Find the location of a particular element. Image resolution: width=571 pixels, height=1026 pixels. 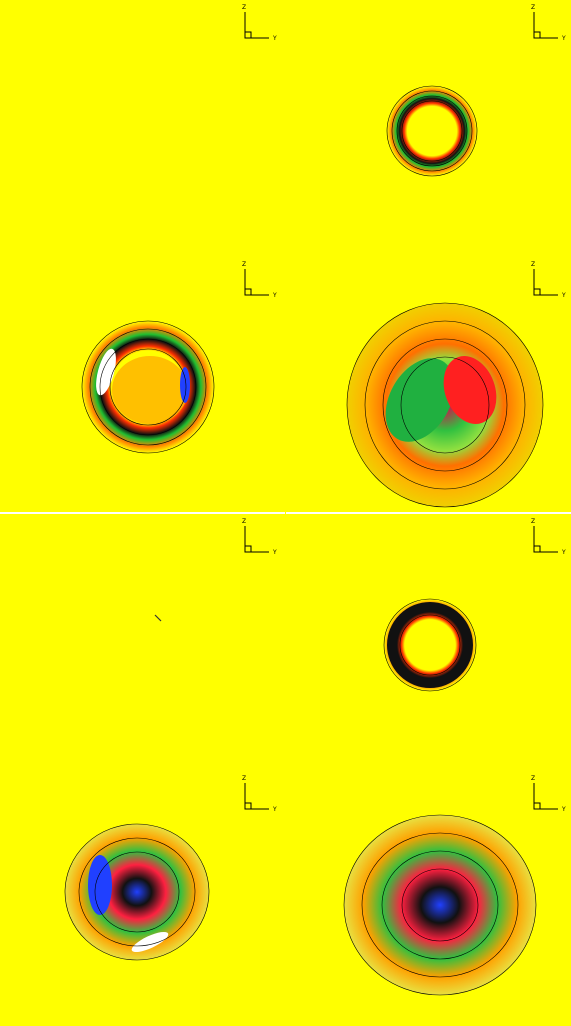

panel-gap is located at coordinates (285, 513).